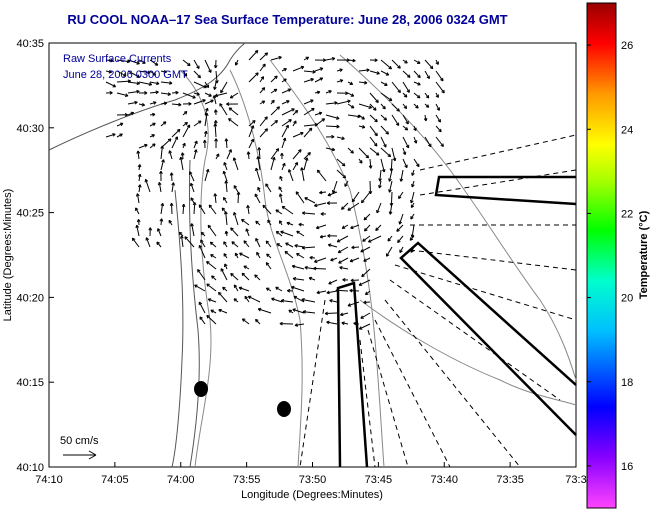 The height and width of the screenshot is (511, 651). I want to click on x-tick-label: 73:55, so click(247, 480).